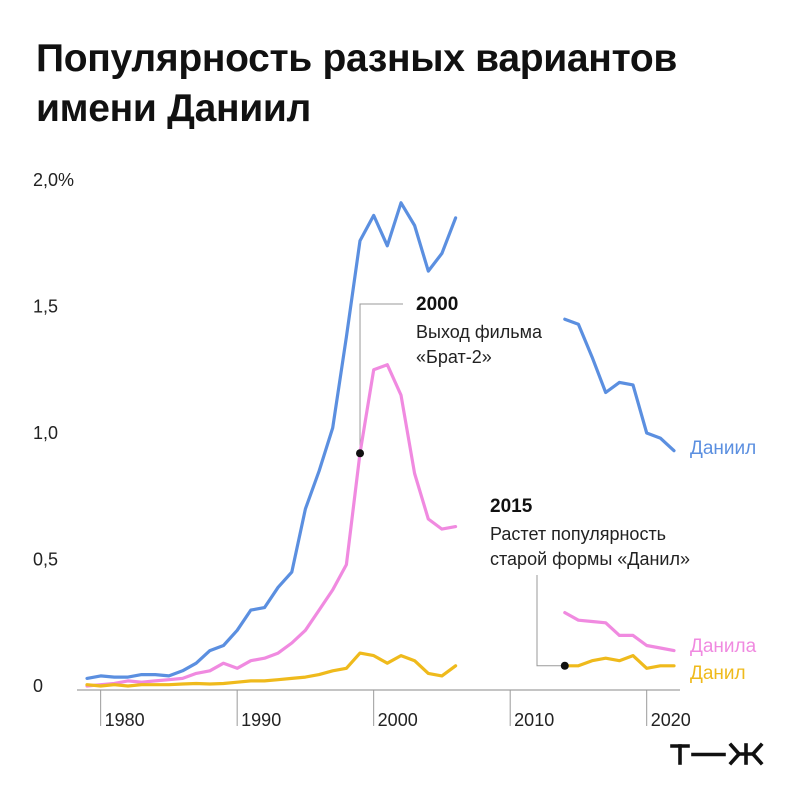 The width and height of the screenshot is (800, 800). I want to click on annotation-dot-danil, so click(564, 665).